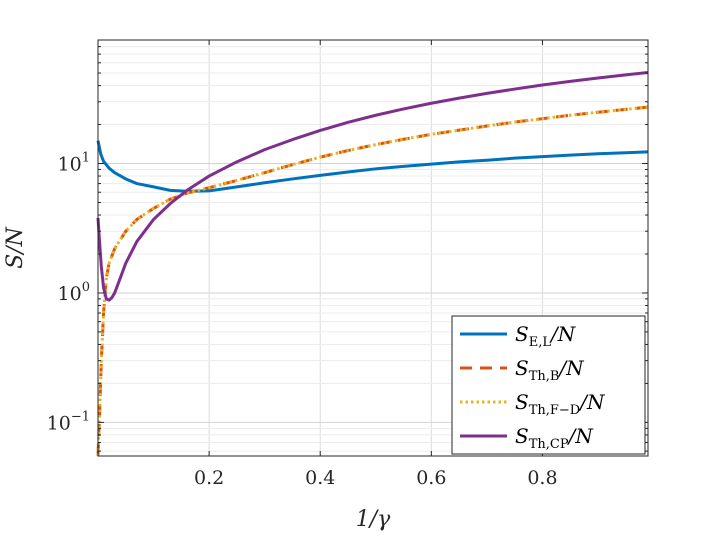 This screenshot has width=714, height=535. Describe the element at coordinates (74, 292) in the screenshot. I see `y-tick-label: 10⁰` at that location.